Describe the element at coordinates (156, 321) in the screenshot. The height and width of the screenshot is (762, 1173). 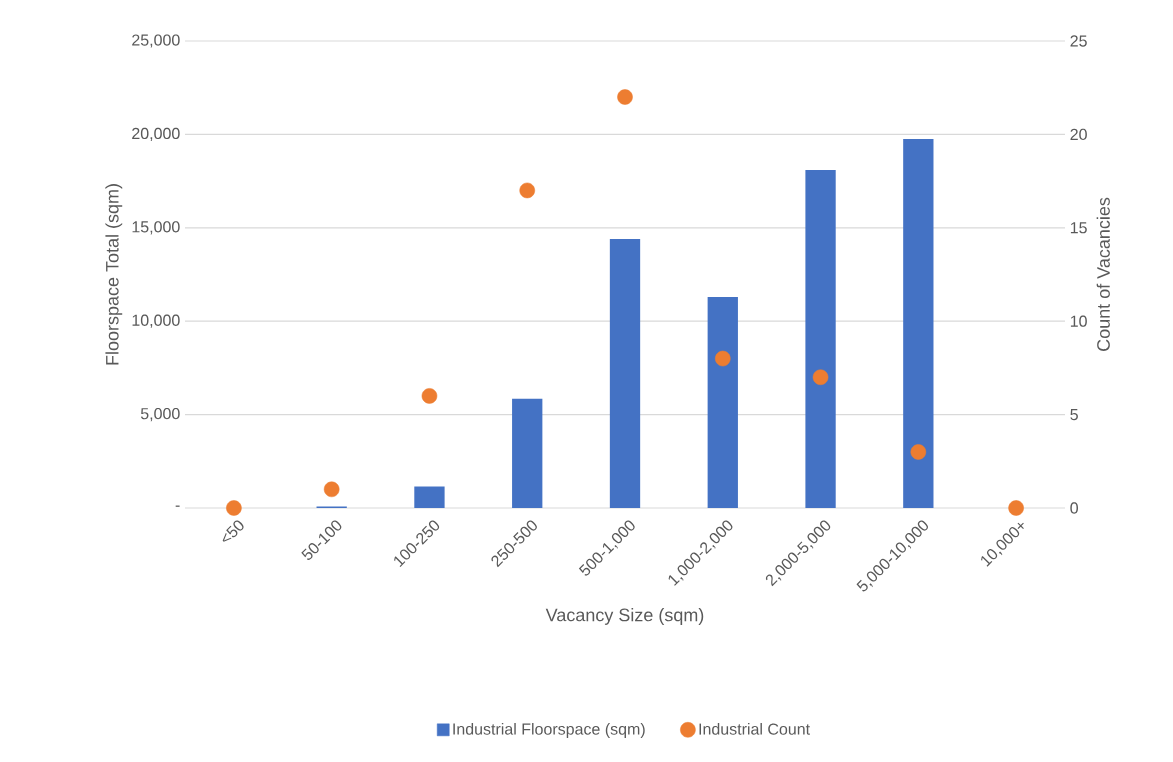
I see `y-tick-label: 10,000` at that location.